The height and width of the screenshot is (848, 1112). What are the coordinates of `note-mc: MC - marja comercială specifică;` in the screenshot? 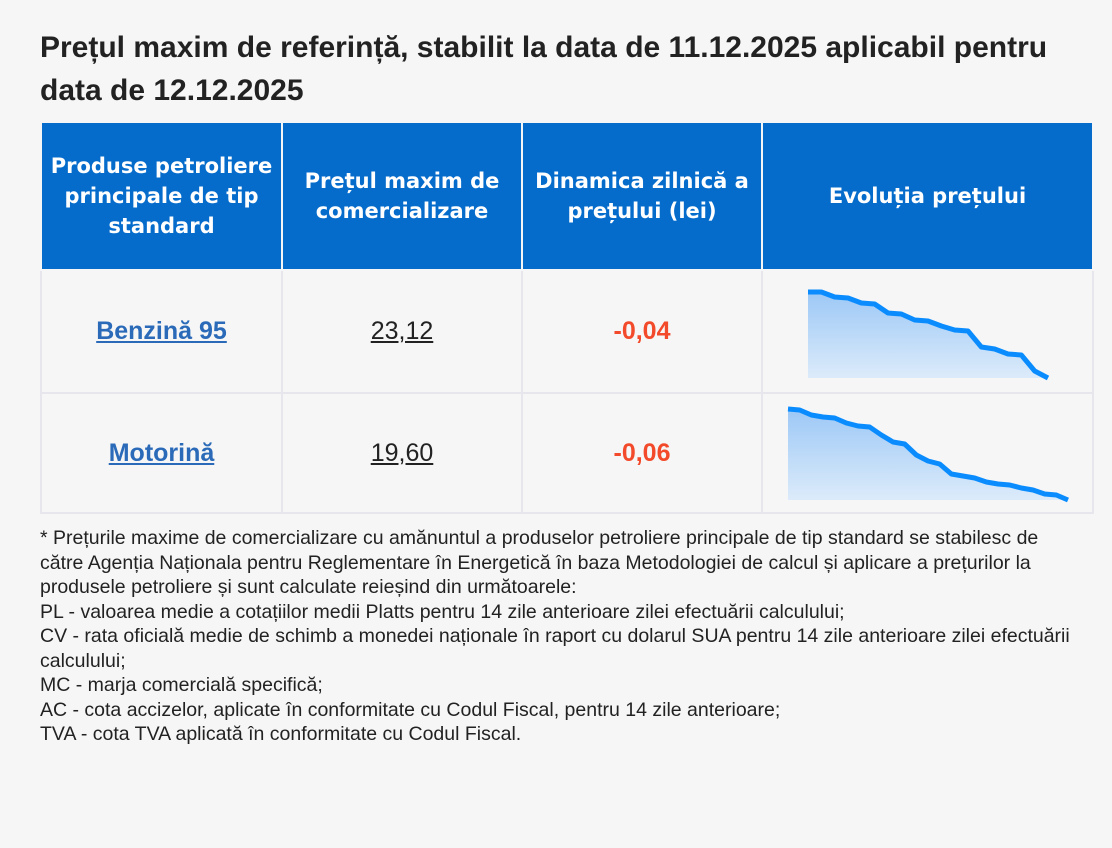 It's located at (181, 685).